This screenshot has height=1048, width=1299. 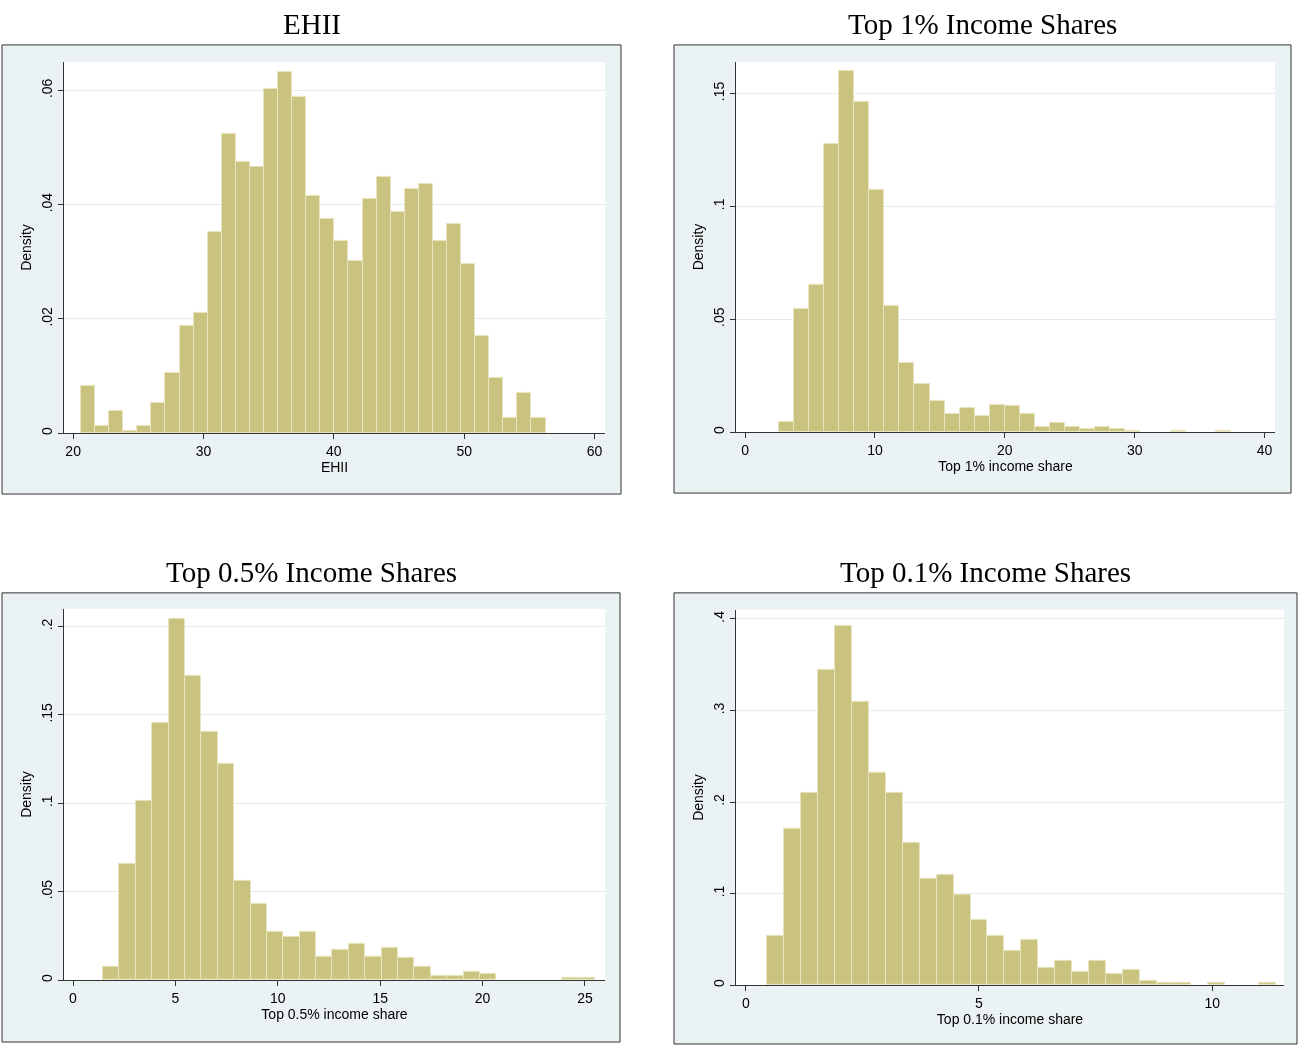 I want to click on x-tick-label: 60, so click(x=594, y=450).